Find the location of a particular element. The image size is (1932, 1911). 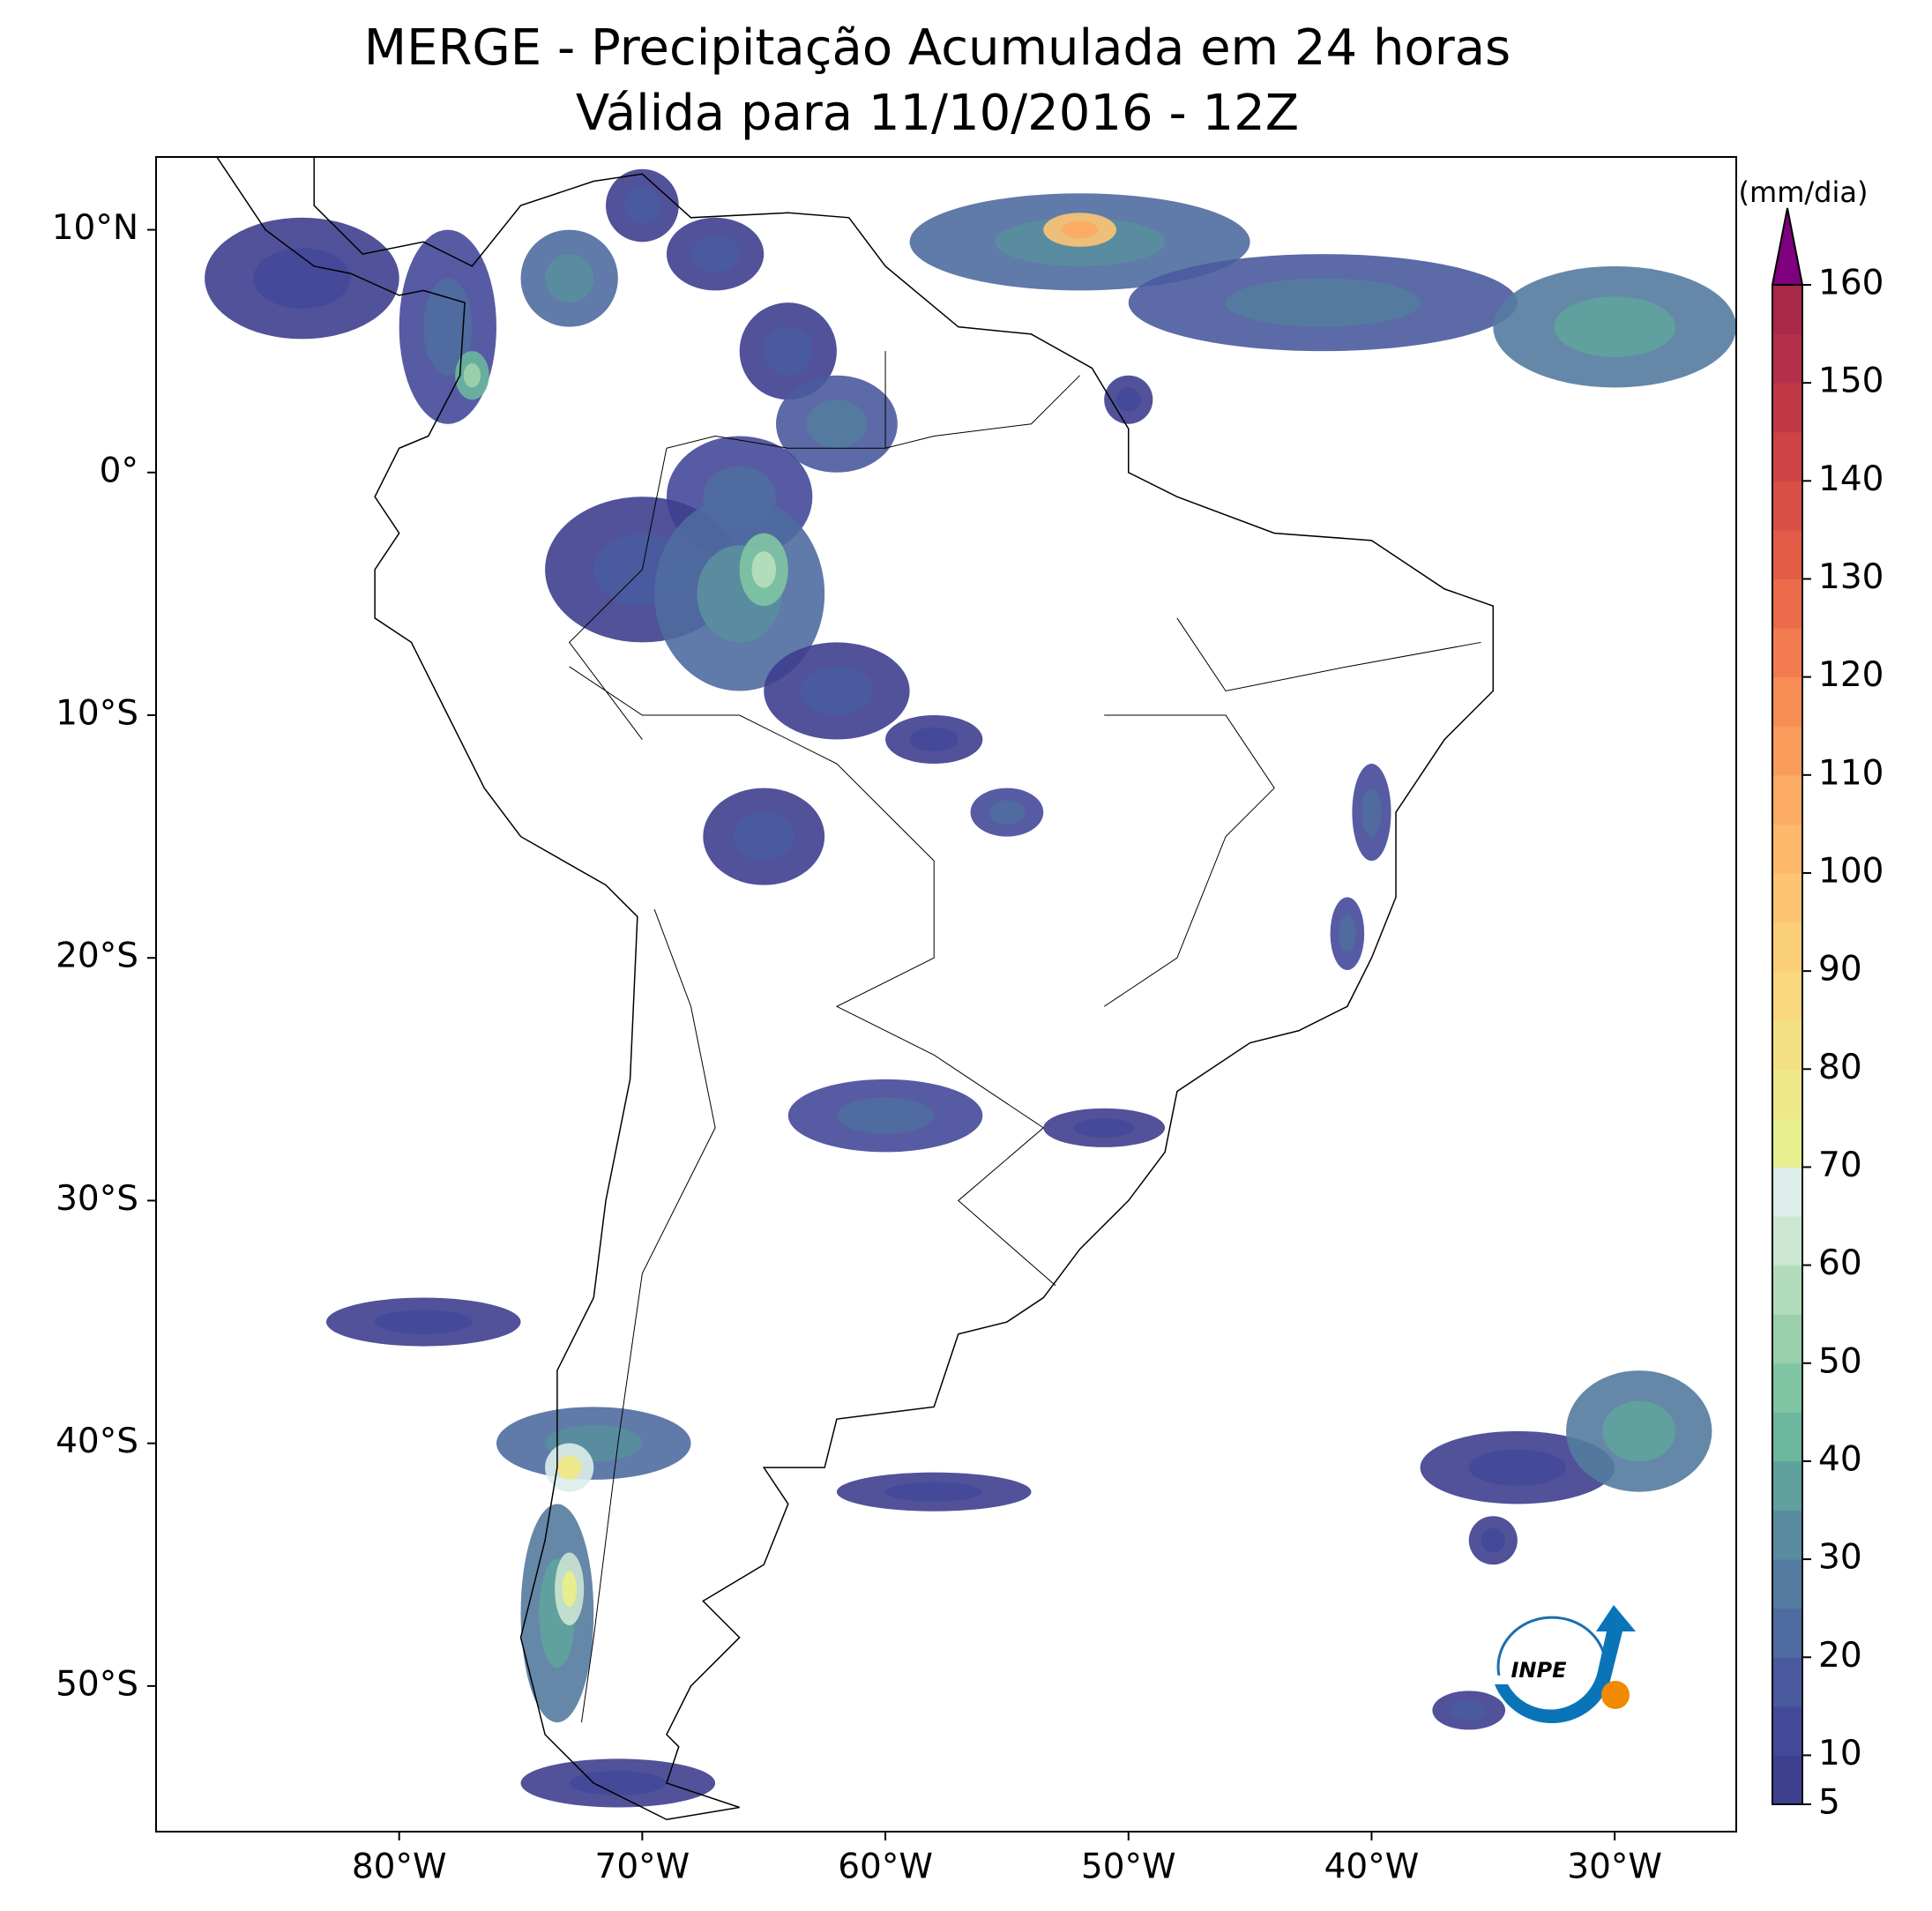

y-tick-label: 10°N is located at coordinates (95, 228).